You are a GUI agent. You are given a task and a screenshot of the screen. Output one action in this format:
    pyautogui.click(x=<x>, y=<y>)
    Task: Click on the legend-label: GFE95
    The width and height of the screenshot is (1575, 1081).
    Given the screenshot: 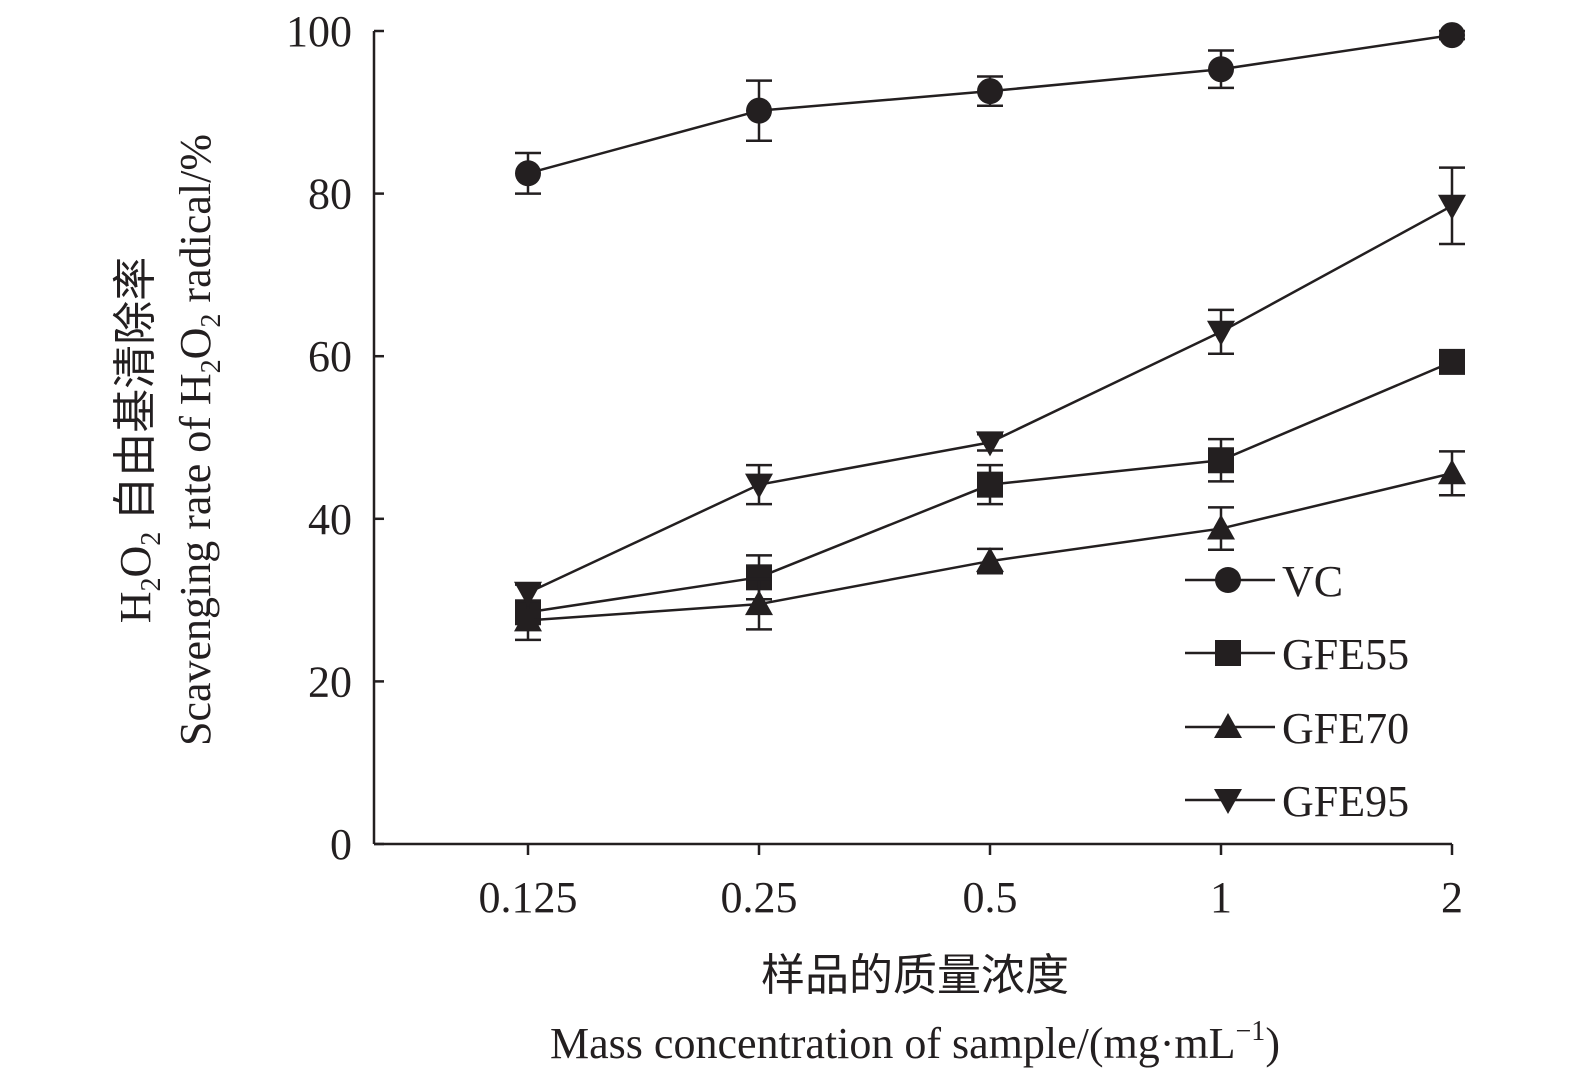 What is the action you would take?
    pyautogui.click(x=1345, y=801)
    